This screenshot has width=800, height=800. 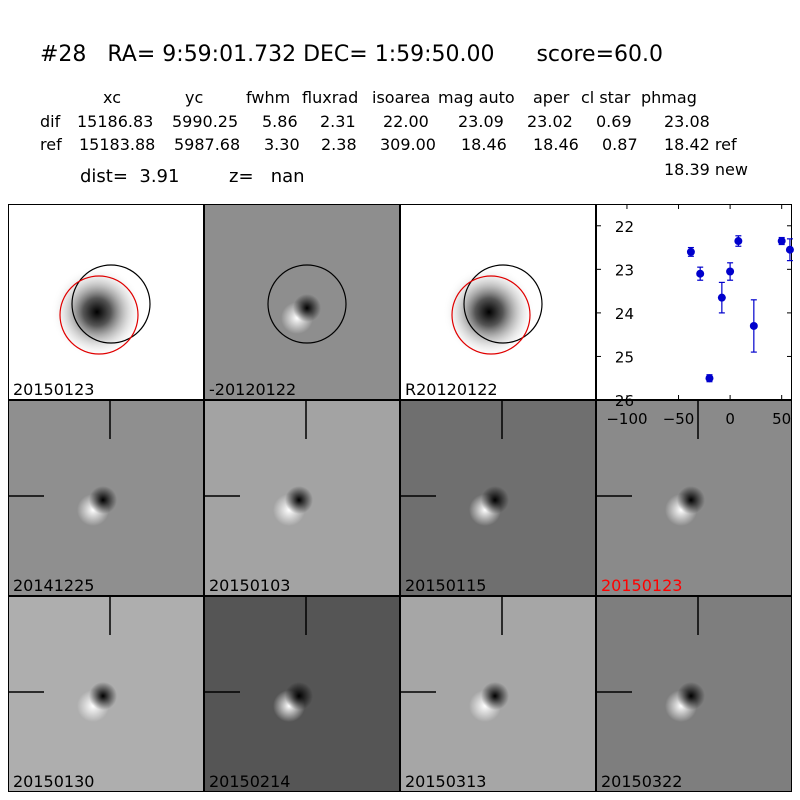 What do you see at coordinates (250, 585) in the screenshot?
I see `stamp-date-label: 20150103` at bounding box center [250, 585].